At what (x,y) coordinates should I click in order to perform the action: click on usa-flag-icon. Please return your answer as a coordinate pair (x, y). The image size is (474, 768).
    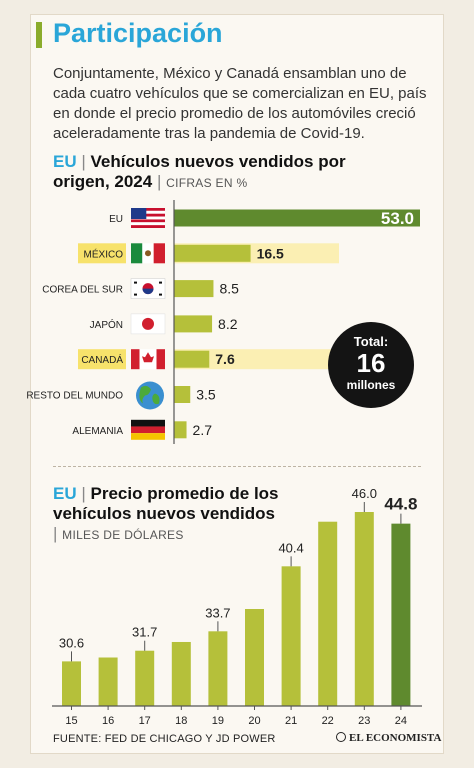
    Looking at the image, I should click on (148, 218).